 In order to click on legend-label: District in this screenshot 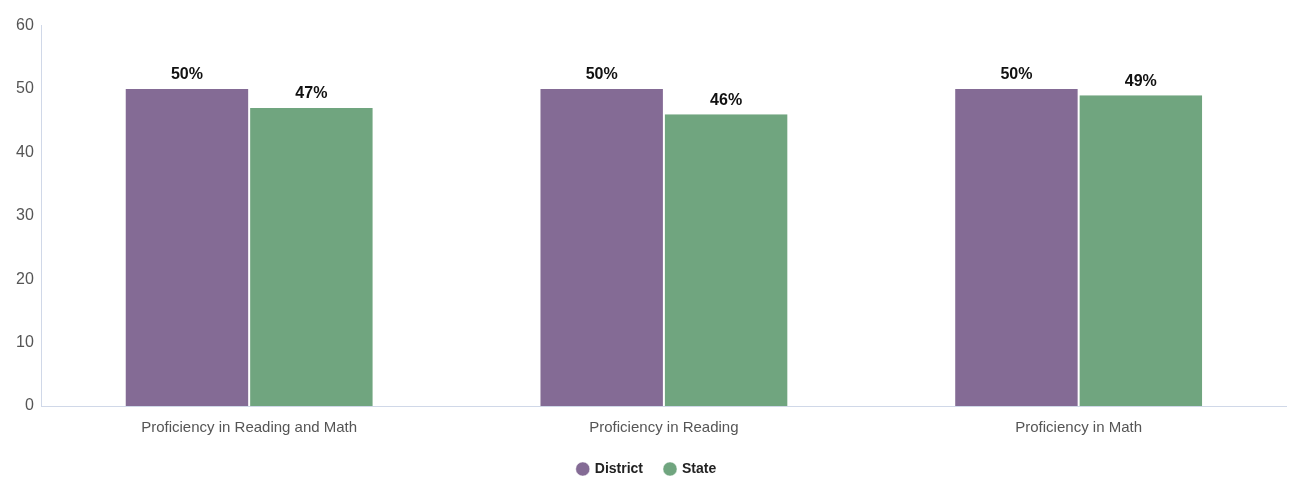, I will do `click(619, 467)`.